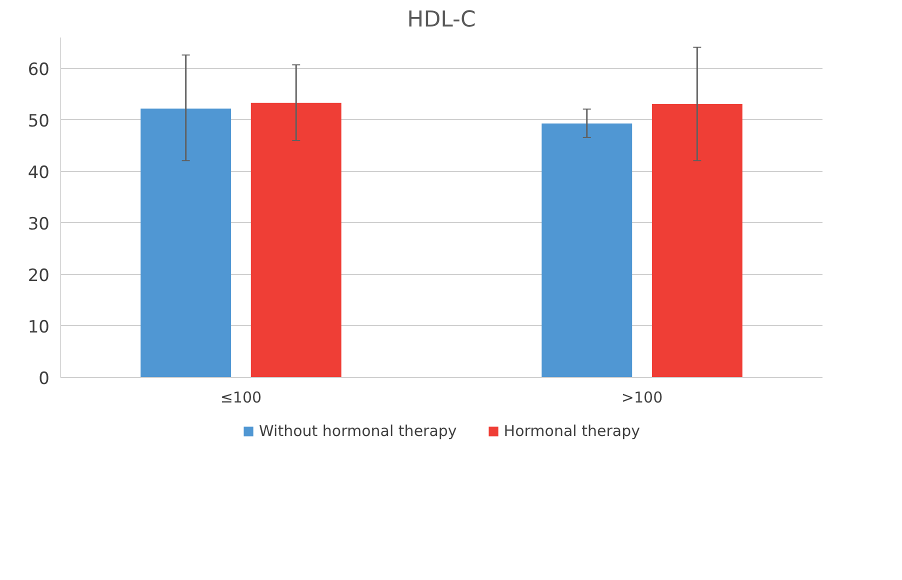 The image size is (902, 580). I want to click on legend-label: Without hormonal therapy, so click(358, 431).